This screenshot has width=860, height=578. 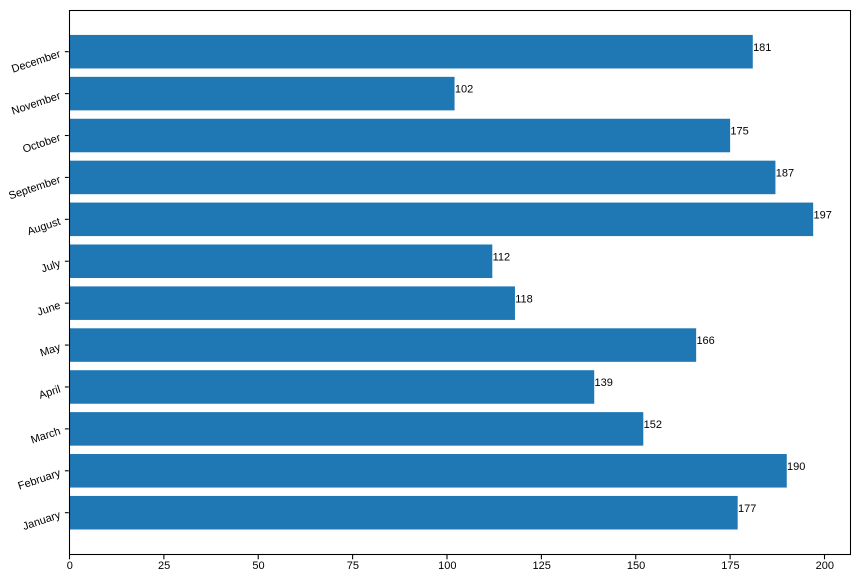 What do you see at coordinates (502, 257) in the screenshot?
I see `svg-text: 112` at bounding box center [502, 257].